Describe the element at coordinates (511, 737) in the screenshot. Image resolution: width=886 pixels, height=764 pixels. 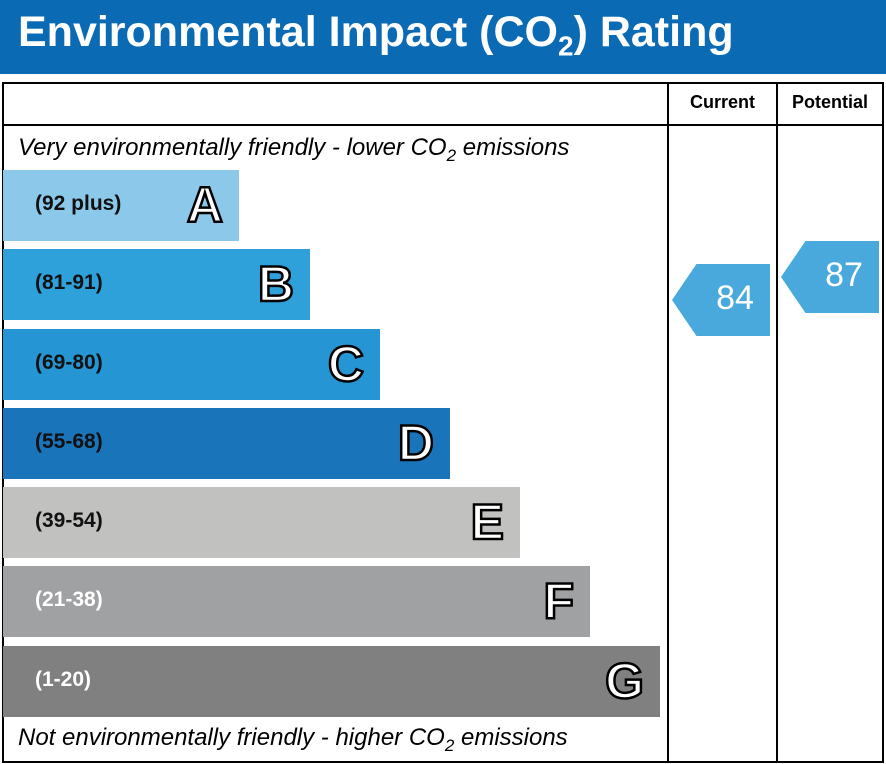
I see `bottom-note-end: emissions` at that location.